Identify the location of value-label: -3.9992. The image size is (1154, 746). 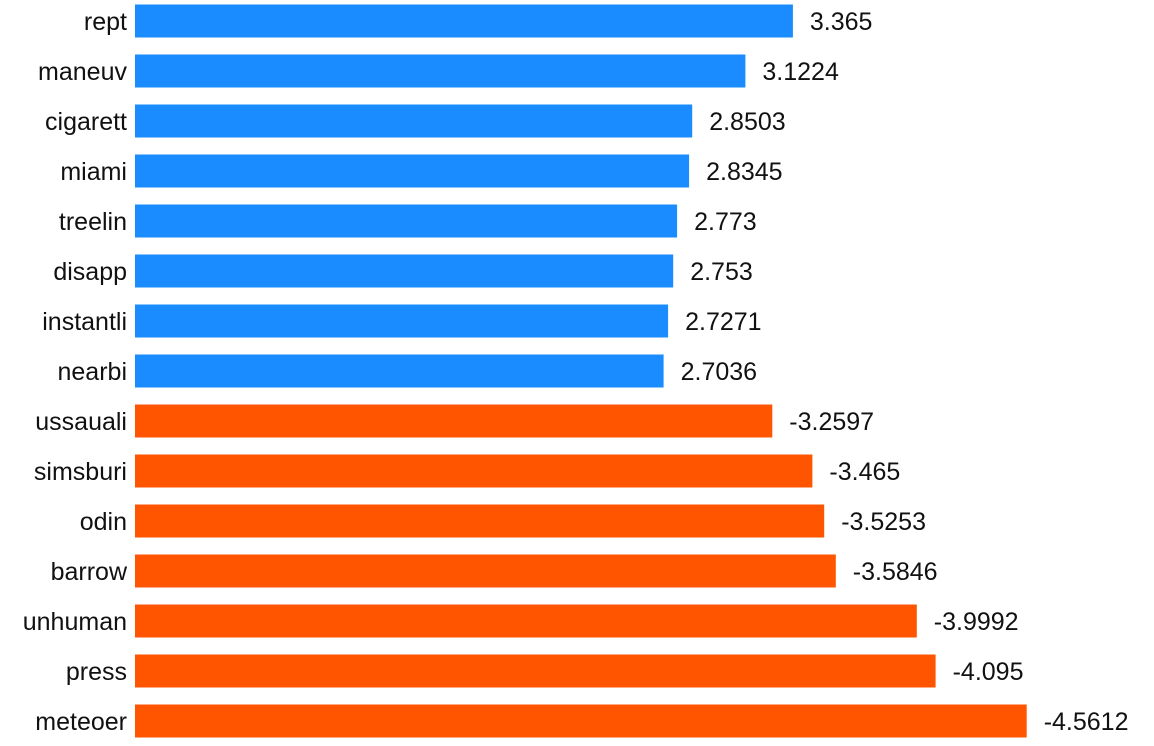
(976, 622).